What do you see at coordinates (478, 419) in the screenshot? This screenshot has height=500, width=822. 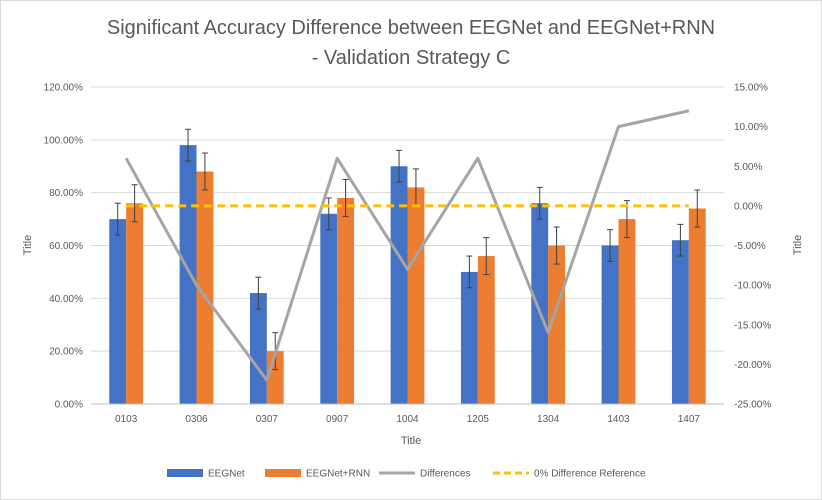 I see `x-tick-label: 1205` at bounding box center [478, 419].